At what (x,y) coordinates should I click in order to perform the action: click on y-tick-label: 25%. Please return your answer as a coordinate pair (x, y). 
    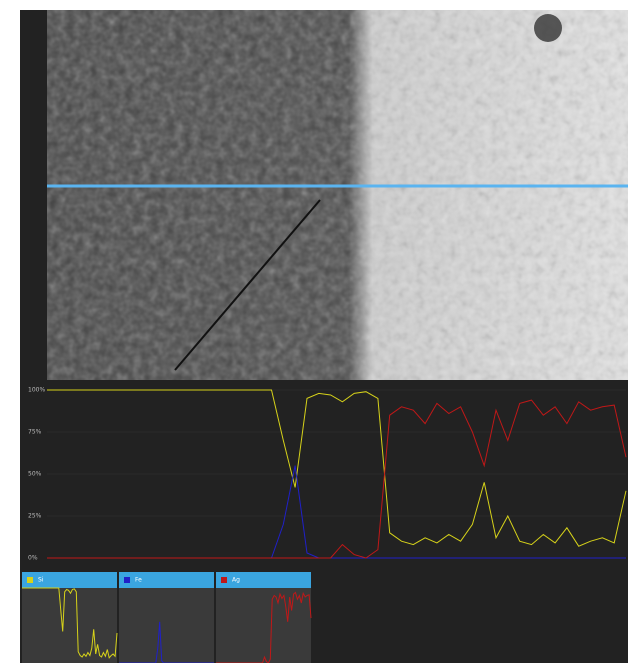
    Looking at the image, I should click on (35, 516).